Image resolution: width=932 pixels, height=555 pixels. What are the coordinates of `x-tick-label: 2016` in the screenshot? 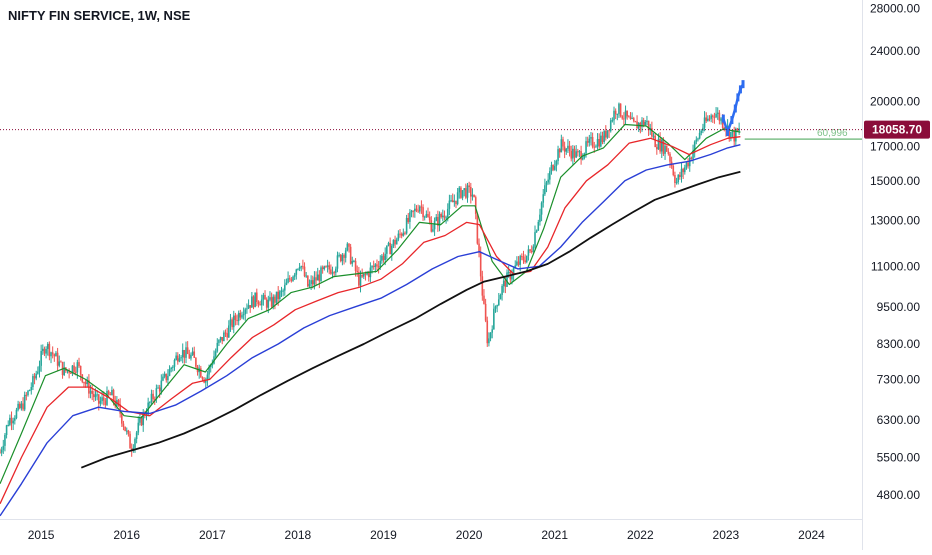 It's located at (126, 535).